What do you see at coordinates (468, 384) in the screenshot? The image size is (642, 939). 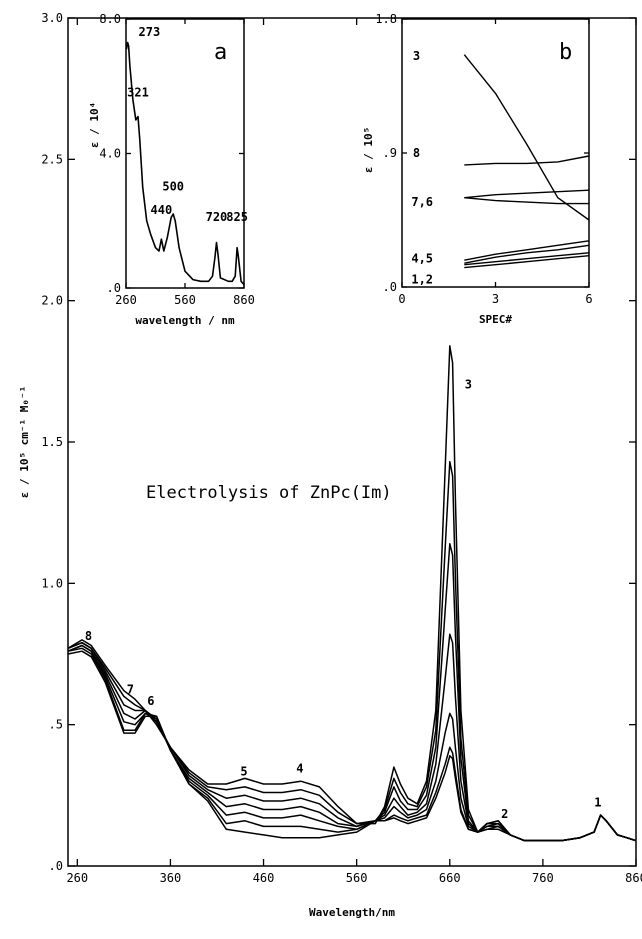 I see `main-peak-label: 3` at bounding box center [468, 384].